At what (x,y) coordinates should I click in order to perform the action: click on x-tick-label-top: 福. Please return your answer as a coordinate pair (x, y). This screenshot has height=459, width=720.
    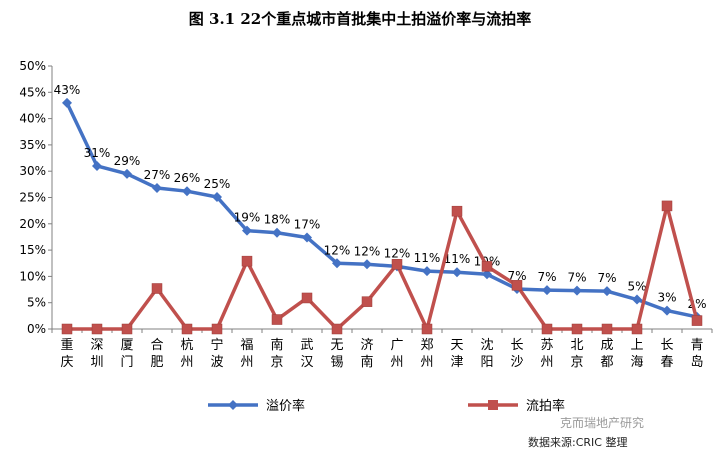
    Looking at the image, I should click on (246, 345).